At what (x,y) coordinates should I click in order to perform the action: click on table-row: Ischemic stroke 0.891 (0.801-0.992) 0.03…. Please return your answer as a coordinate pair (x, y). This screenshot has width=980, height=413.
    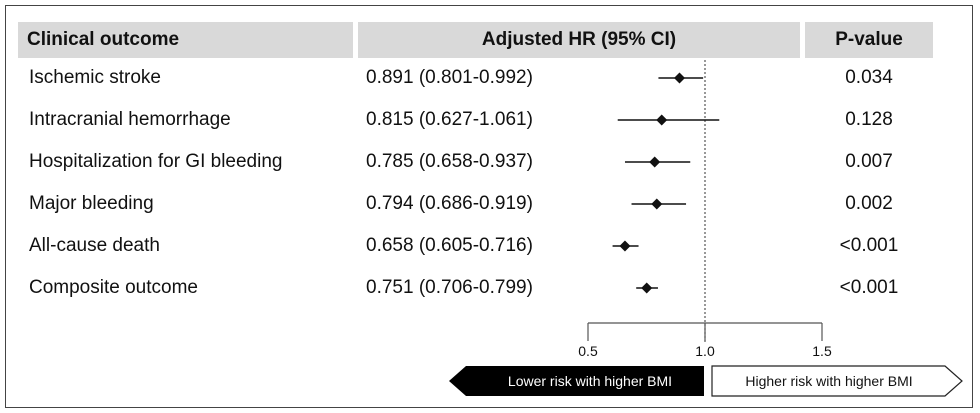
    Looking at the image, I should click on (490, 78).